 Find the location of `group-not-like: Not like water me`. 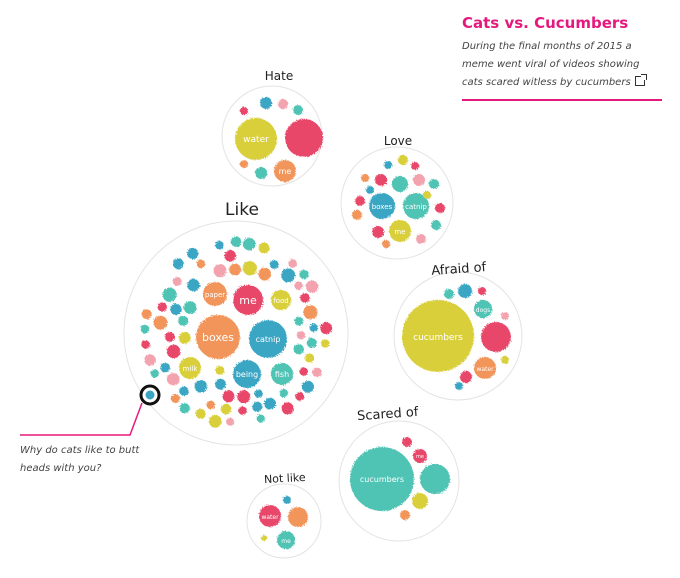

group-not-like: Not like water me is located at coordinates (284, 515).